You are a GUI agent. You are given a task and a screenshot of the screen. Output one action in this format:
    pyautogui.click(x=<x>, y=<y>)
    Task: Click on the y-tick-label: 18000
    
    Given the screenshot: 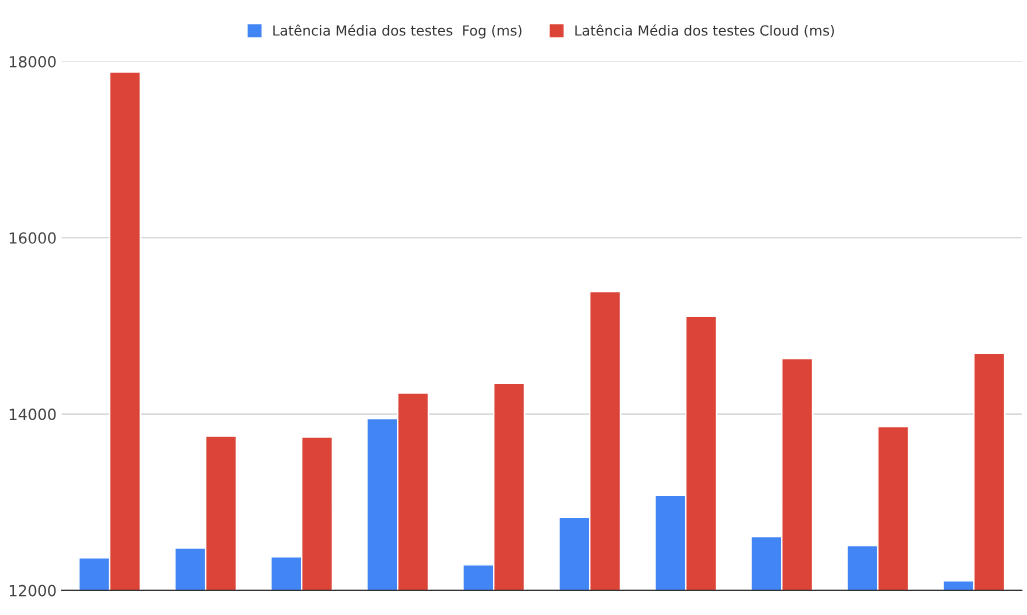 What is the action you would take?
    pyautogui.click(x=32, y=61)
    